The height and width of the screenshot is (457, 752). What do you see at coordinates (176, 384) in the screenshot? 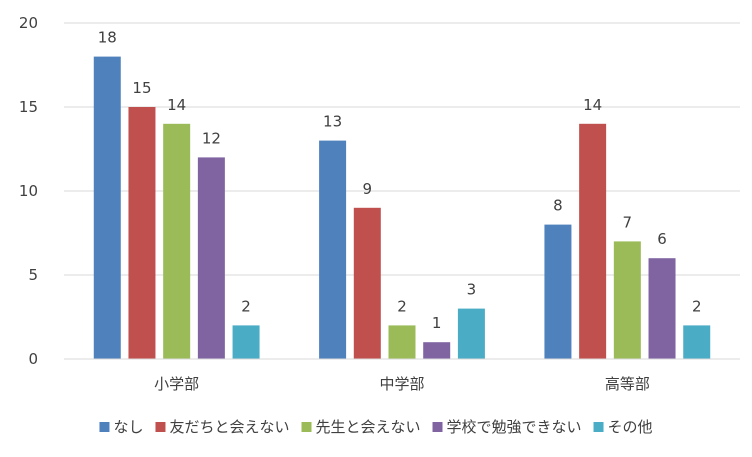
I see `x-tick-label: 小学部` at bounding box center [176, 384].